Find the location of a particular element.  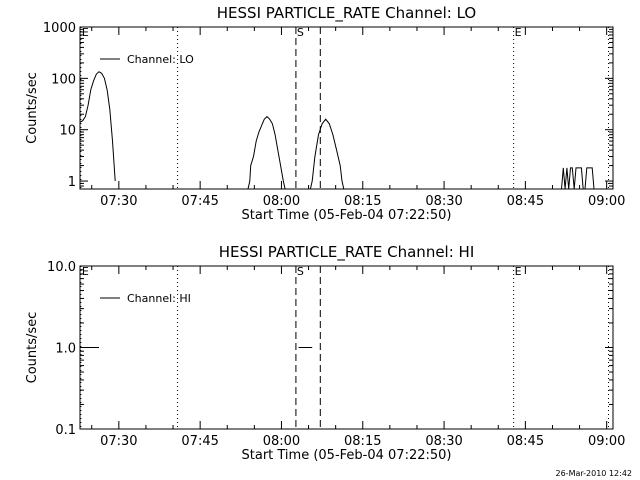

panel-2-marker-label: S is located at coordinates (300, 271).